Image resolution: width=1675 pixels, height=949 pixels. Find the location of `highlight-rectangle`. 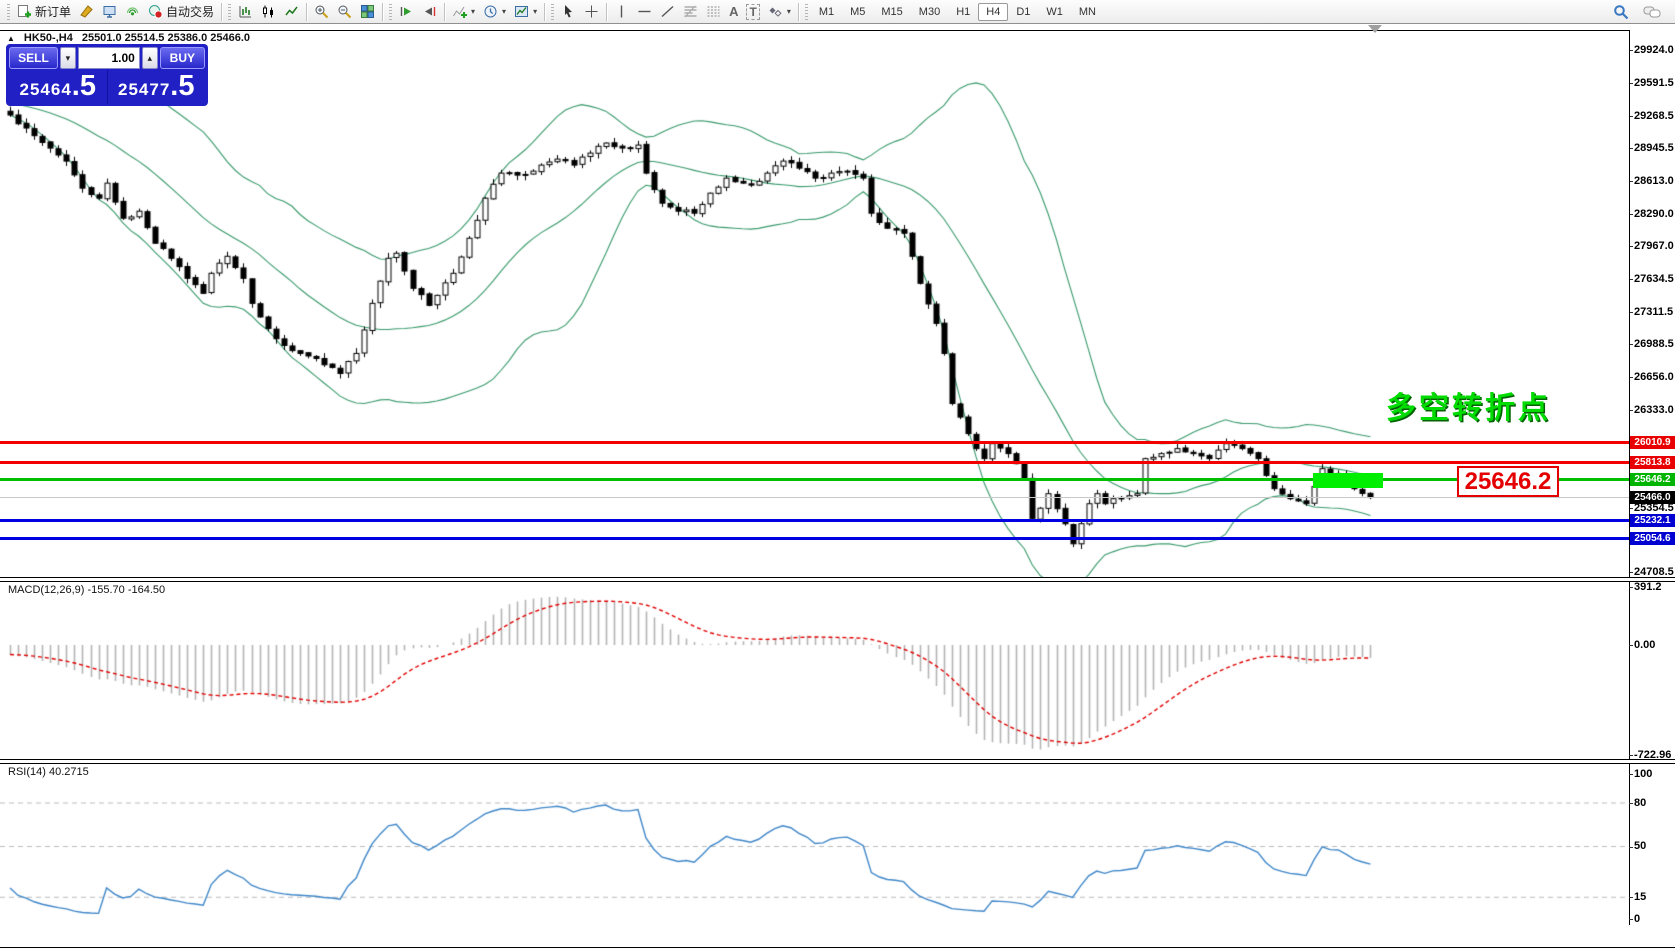

highlight-rectangle is located at coordinates (1348, 480).